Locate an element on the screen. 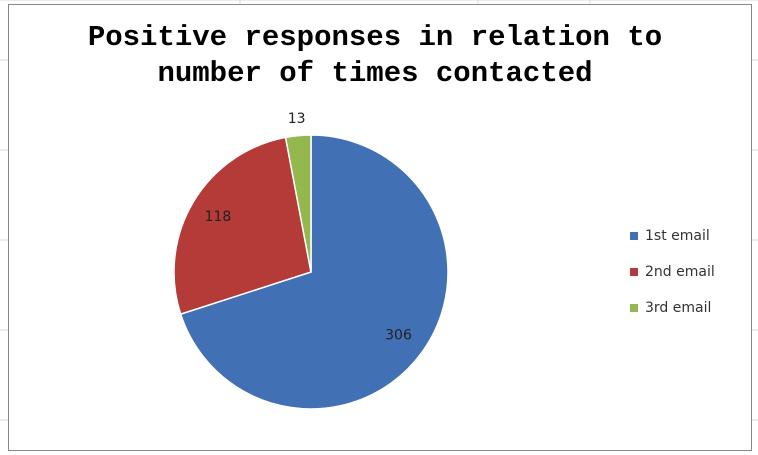  data-label: 13 is located at coordinates (297, 119).